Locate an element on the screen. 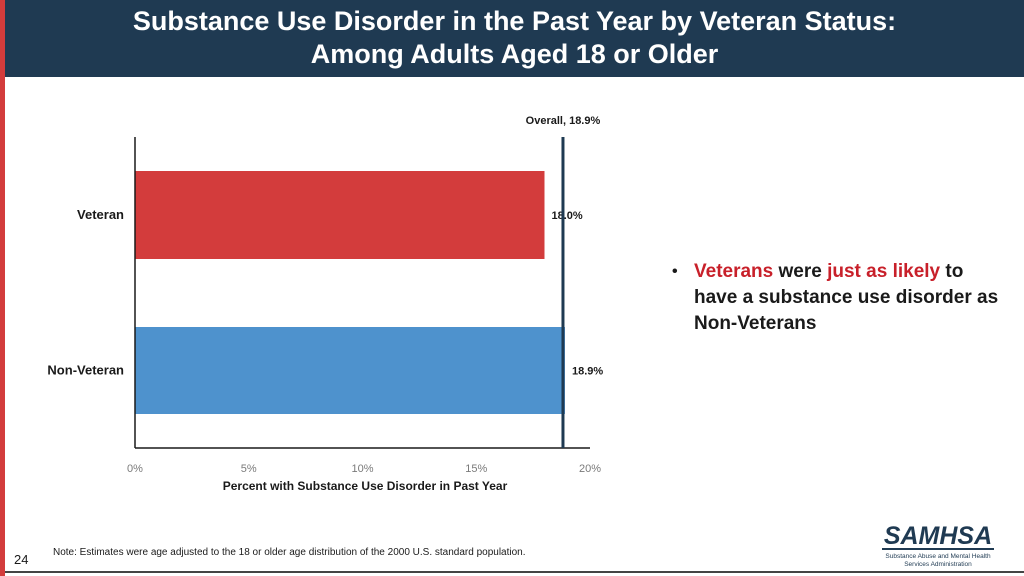 This screenshot has width=1024, height=576. category-label-veteran: Veteran is located at coordinates (100, 214).